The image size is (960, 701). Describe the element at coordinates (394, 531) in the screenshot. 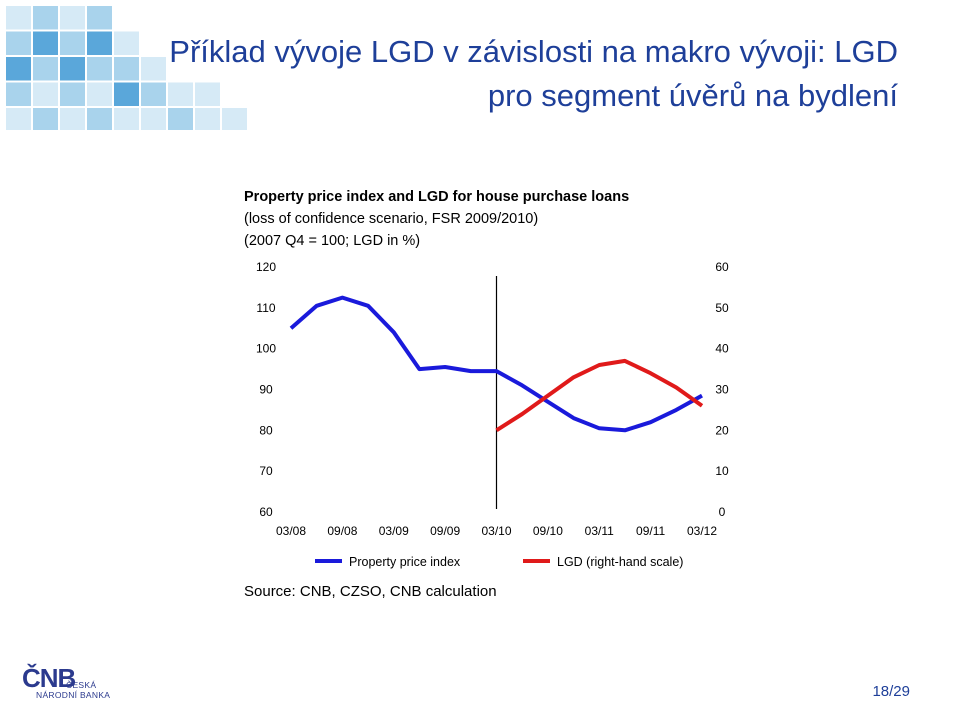

I see `x-axis-tick-label: 03/09` at that location.